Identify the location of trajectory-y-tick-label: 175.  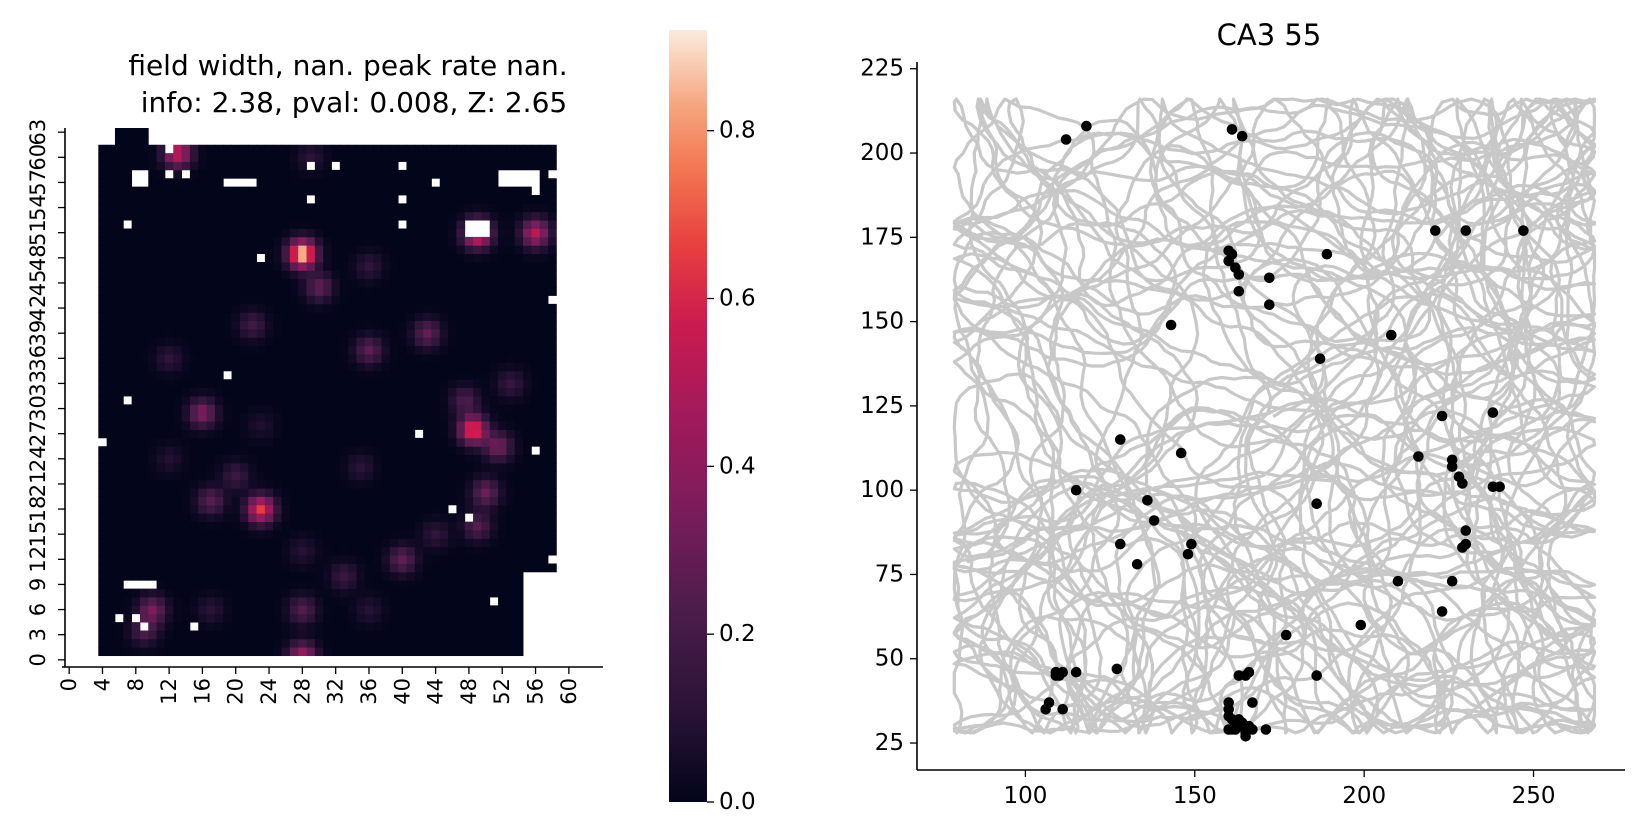
(882, 237).